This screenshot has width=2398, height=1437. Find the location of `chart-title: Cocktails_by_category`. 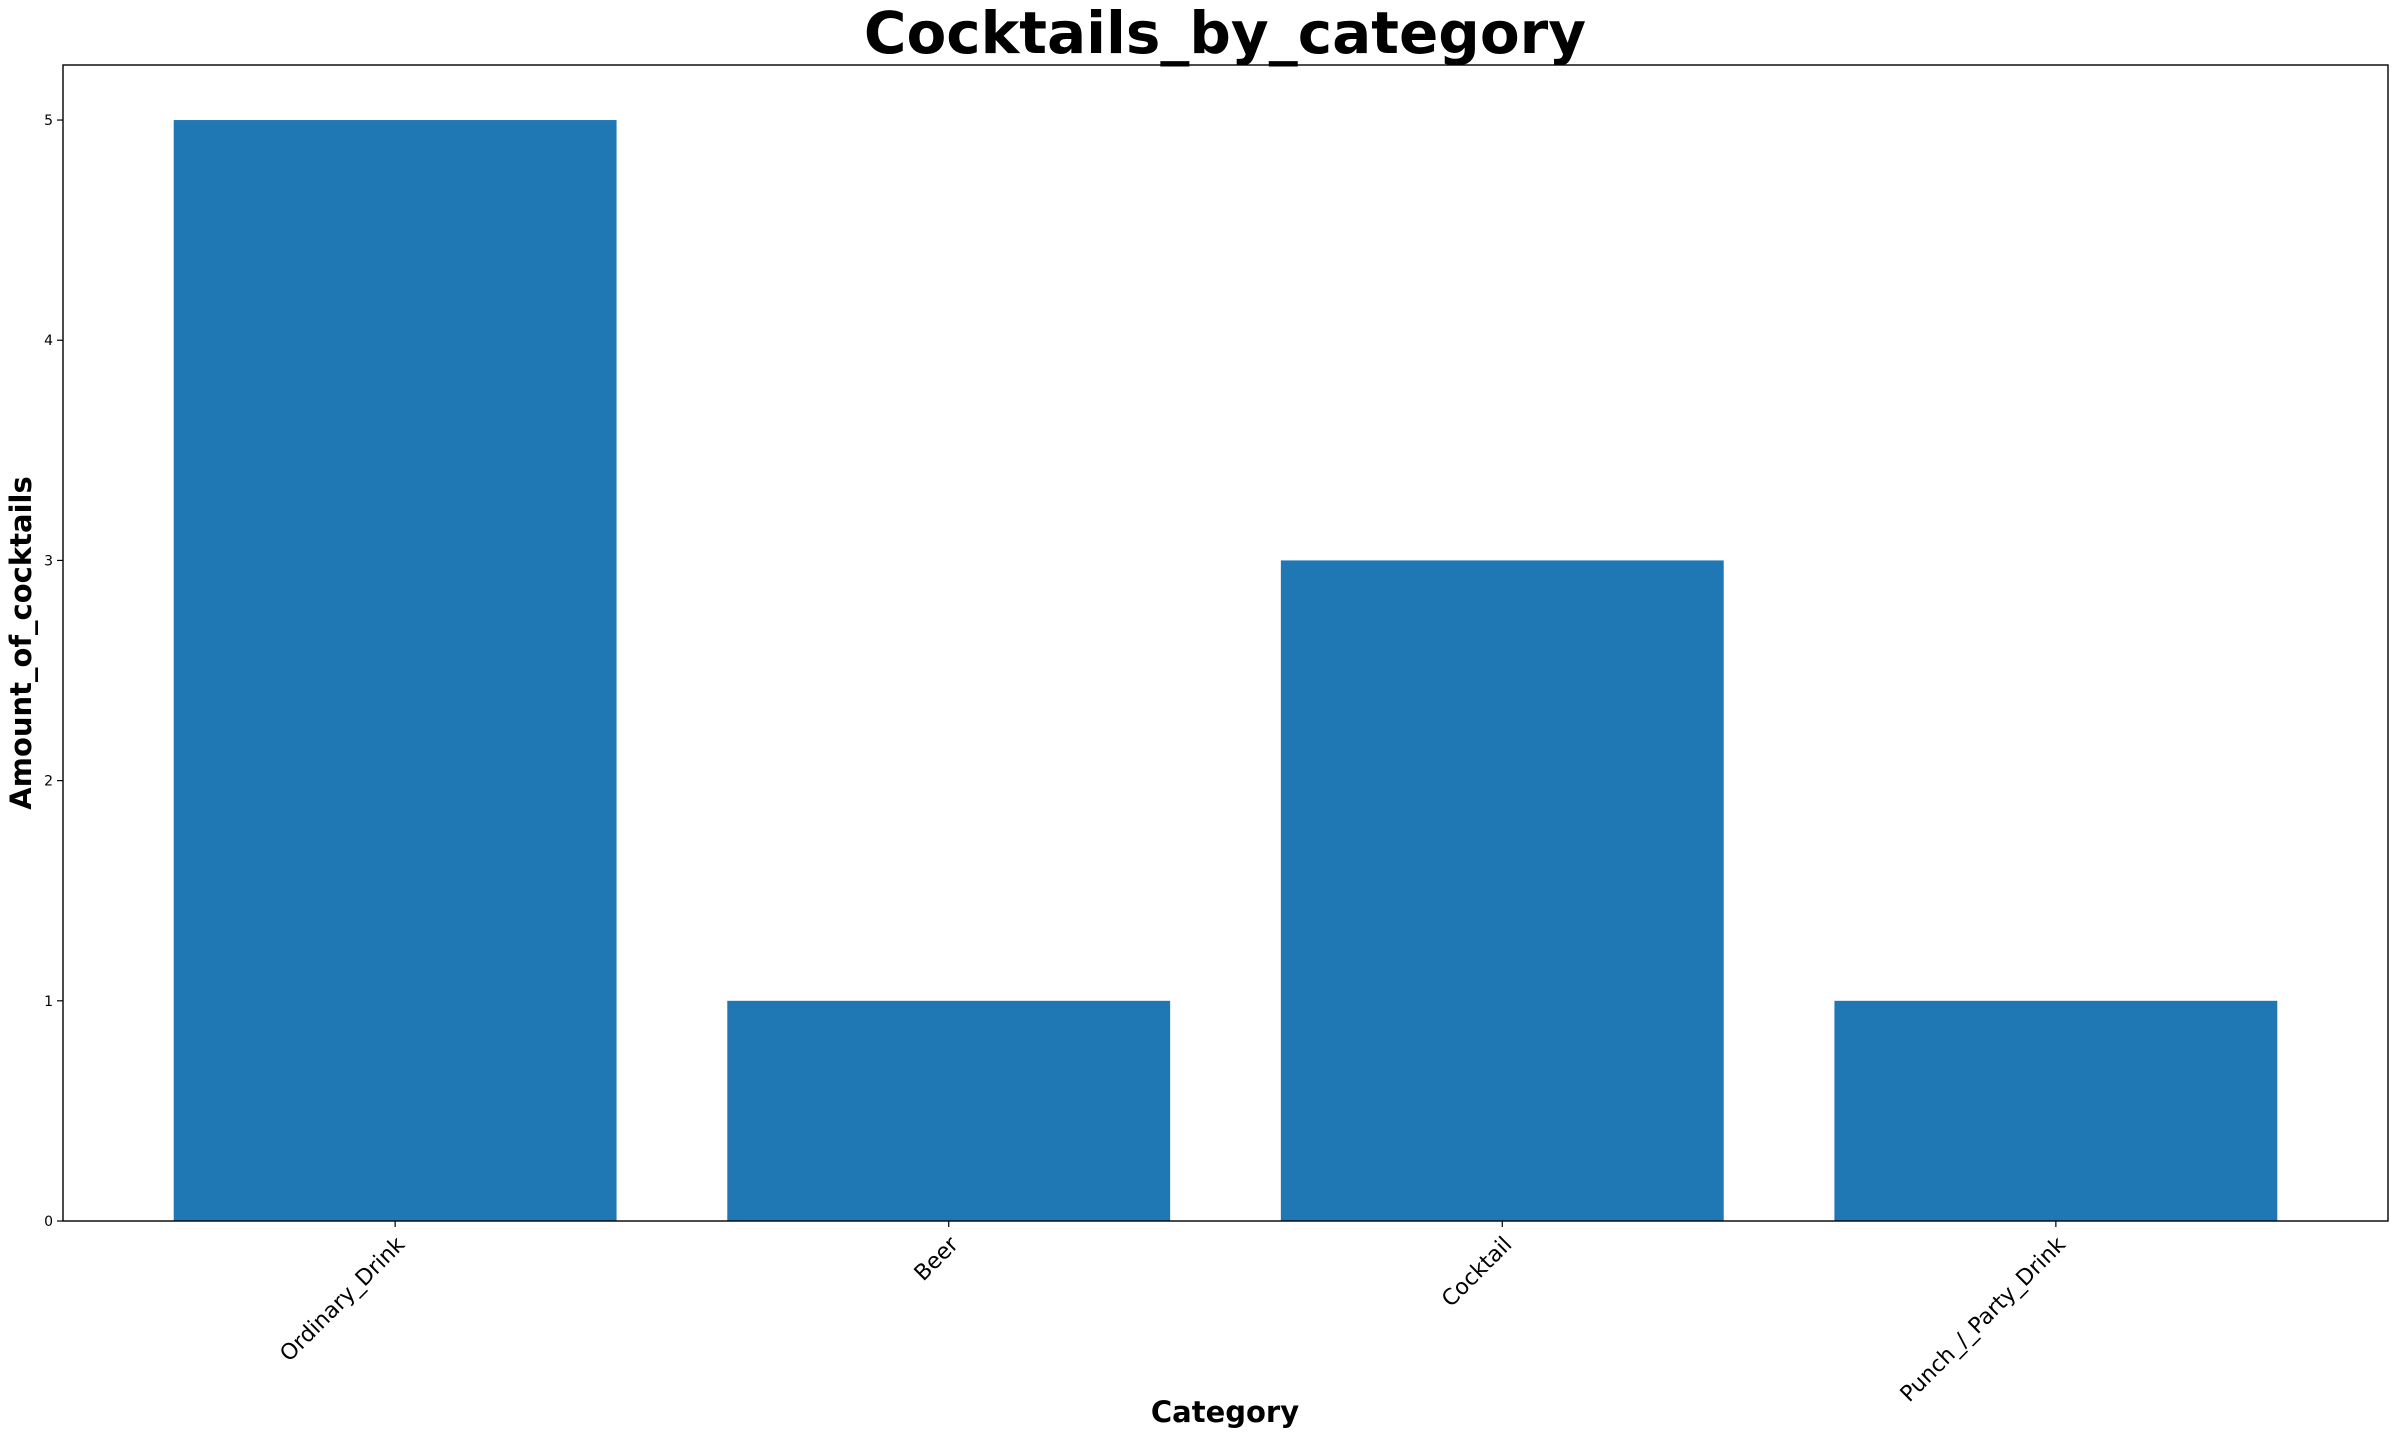

chart-title: Cocktails_by_category is located at coordinates (1225, 33).